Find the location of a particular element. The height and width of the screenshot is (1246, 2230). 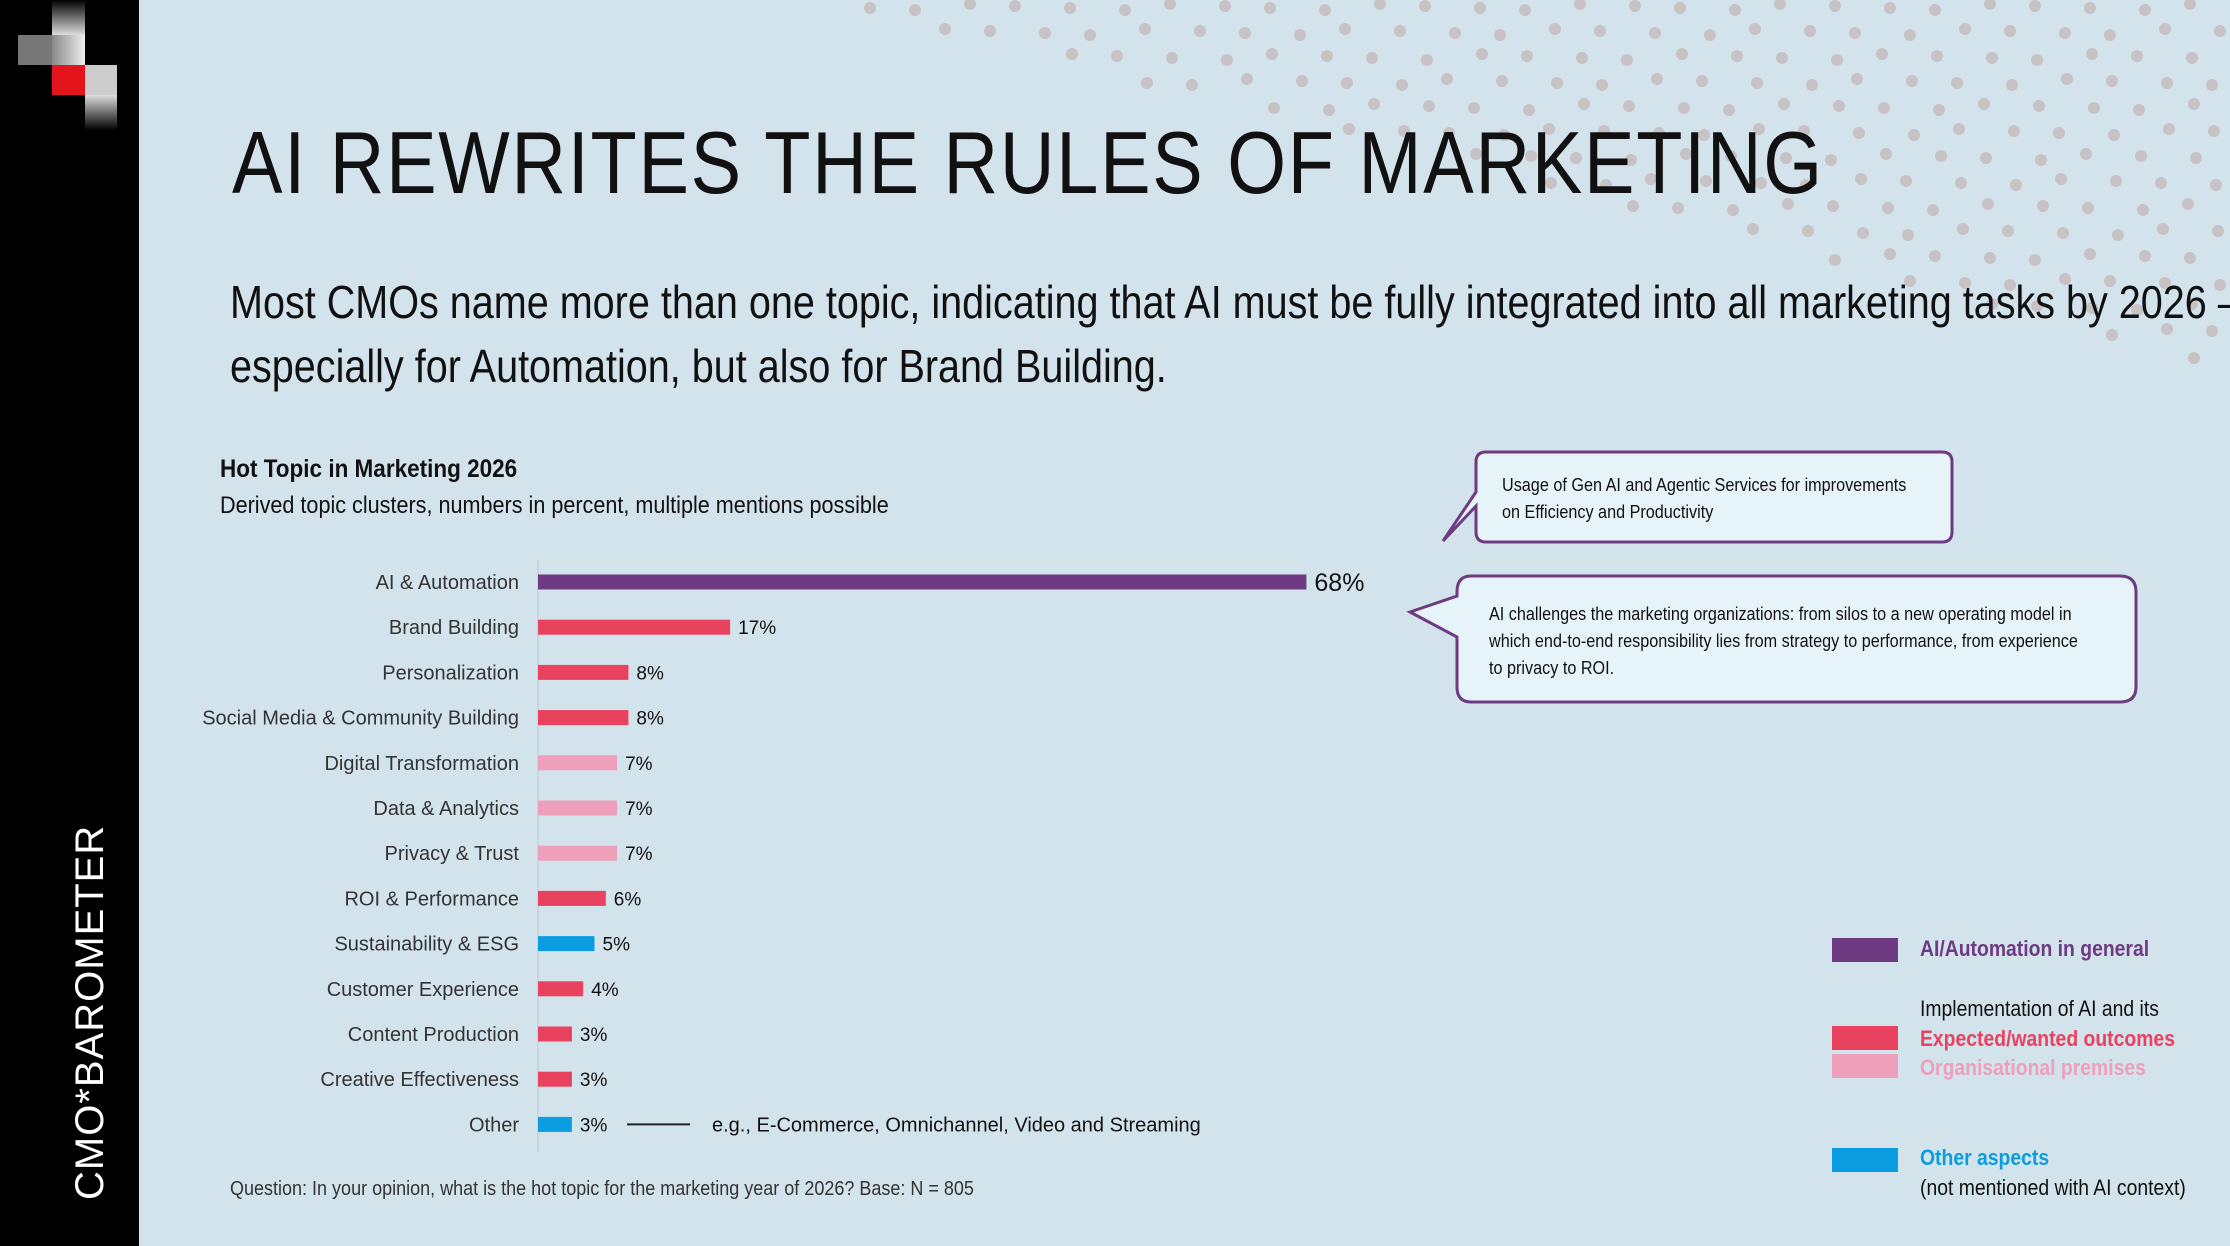

value-label: 6% is located at coordinates (628, 899).